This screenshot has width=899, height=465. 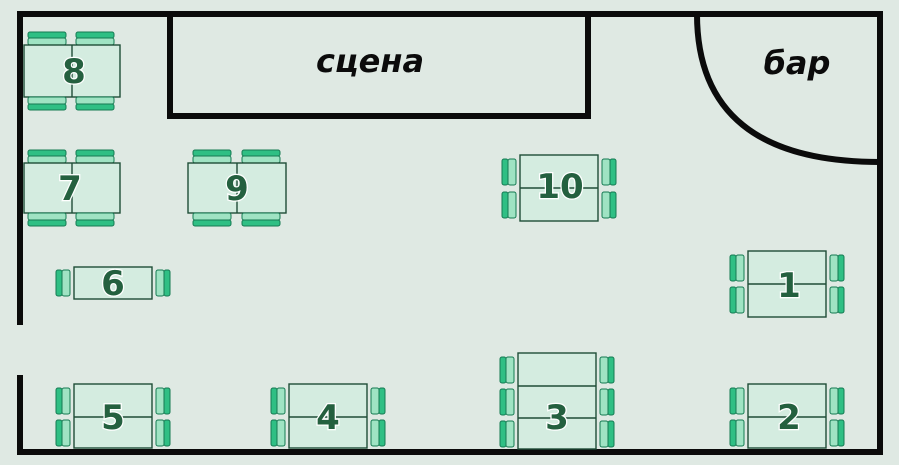 I want to click on bar-label: бар, so click(x=797, y=63).